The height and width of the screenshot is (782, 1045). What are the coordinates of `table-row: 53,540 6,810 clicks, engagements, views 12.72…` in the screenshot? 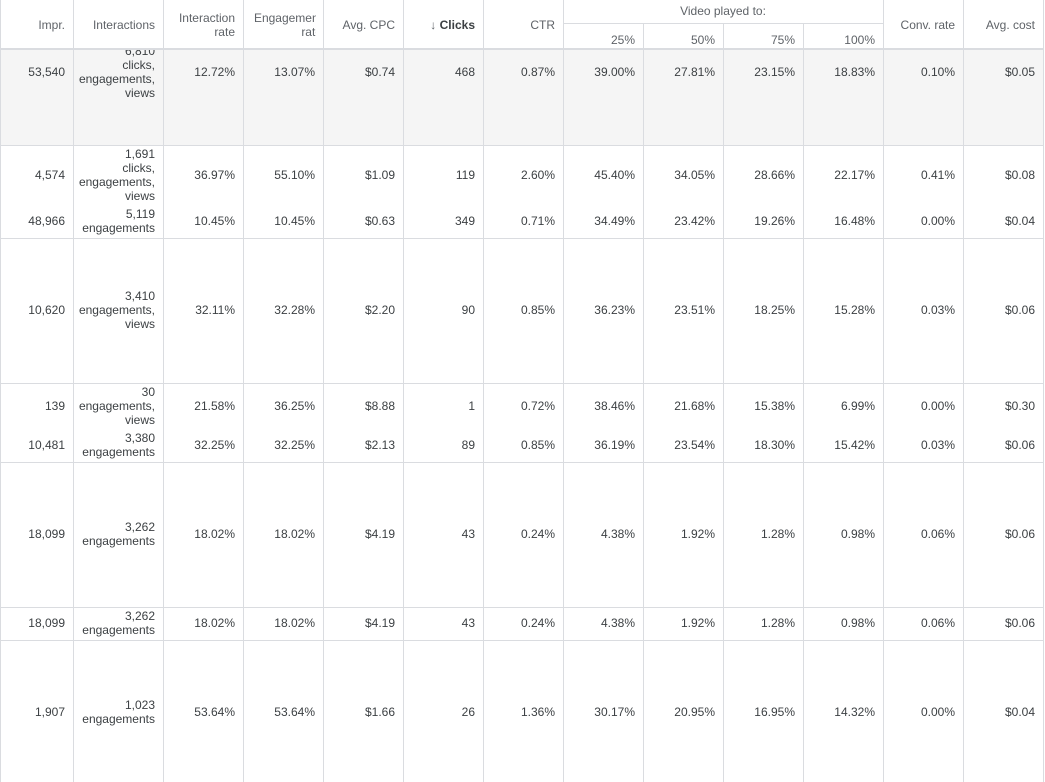 It's located at (522, 97).